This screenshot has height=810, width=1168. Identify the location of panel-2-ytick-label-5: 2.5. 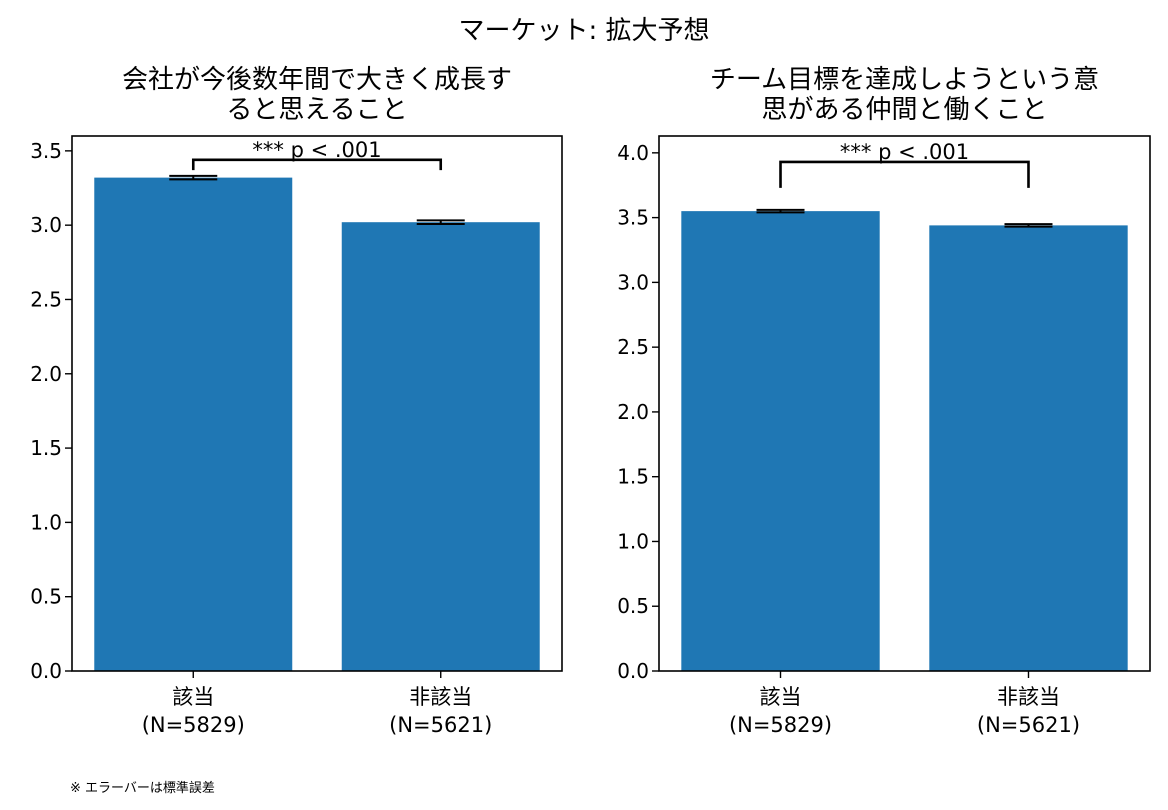
(633, 347).